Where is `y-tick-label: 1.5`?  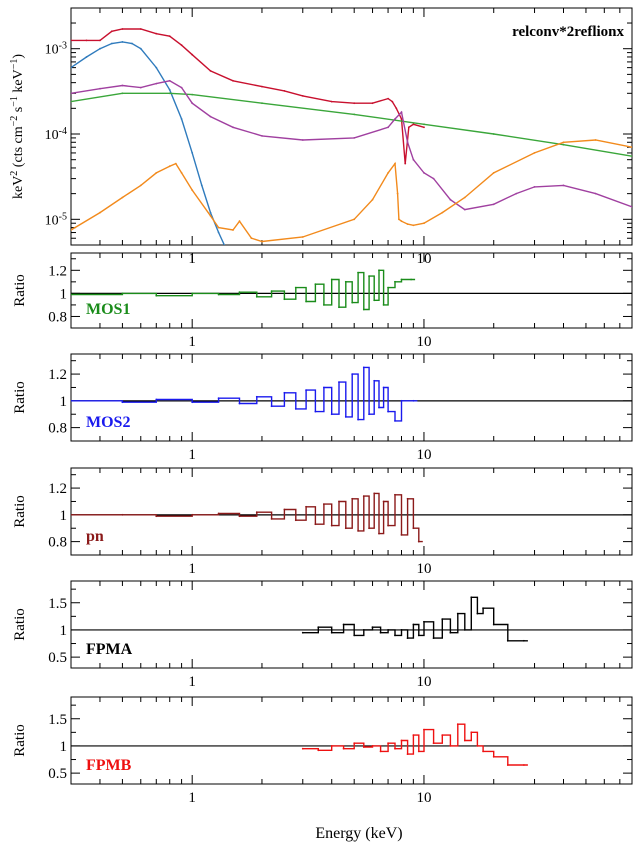
y-tick-label: 1.5 is located at coordinates (57, 720).